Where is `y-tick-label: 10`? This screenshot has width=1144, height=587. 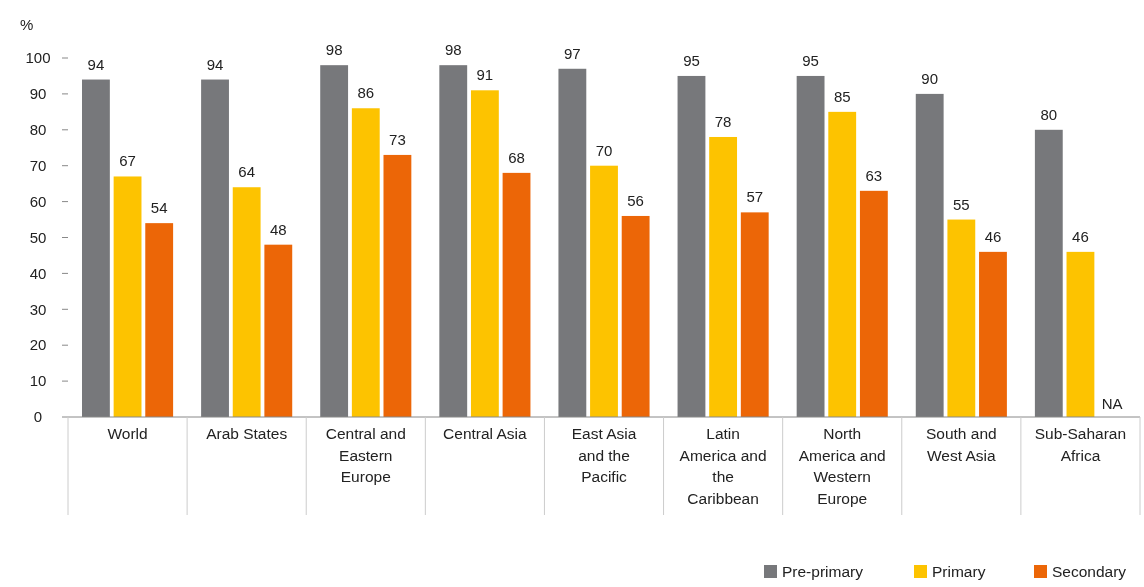
y-tick-label: 10 is located at coordinates (38, 381).